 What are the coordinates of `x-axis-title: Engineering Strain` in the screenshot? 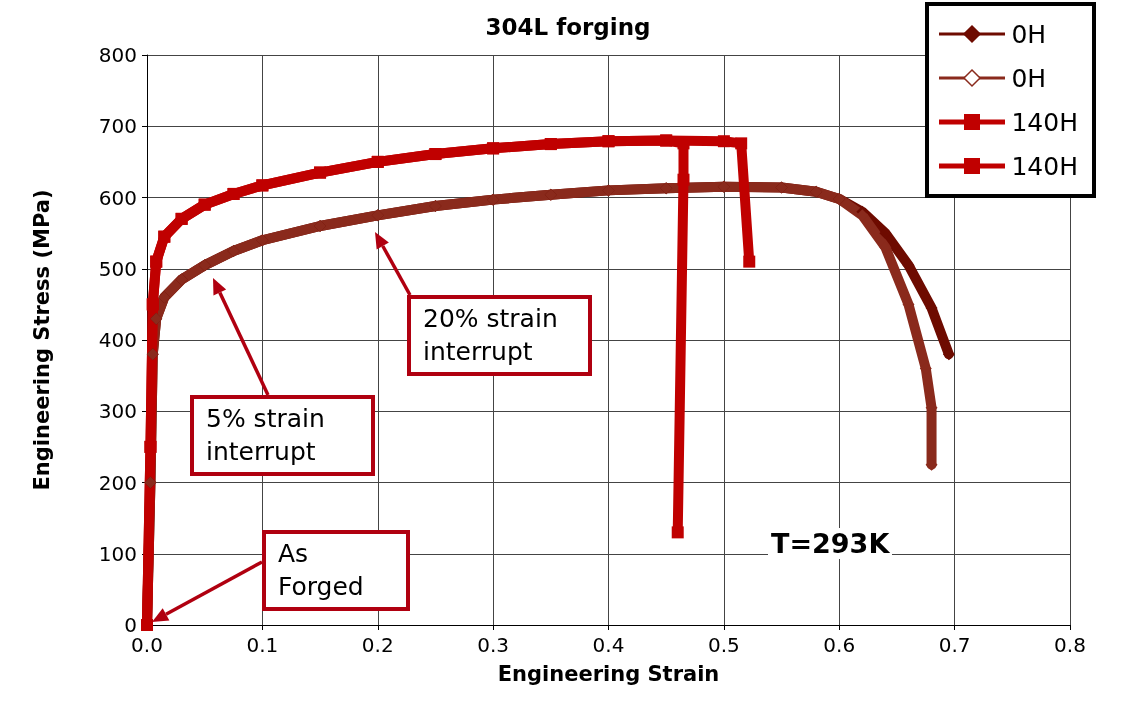 It's located at (608, 673).